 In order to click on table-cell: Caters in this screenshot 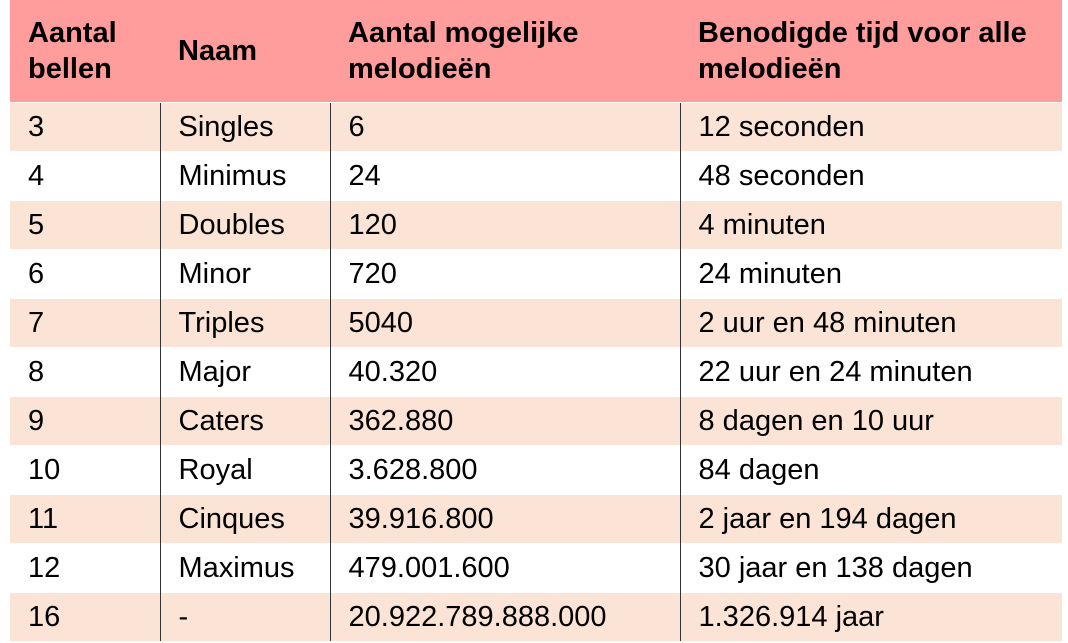, I will do `click(244, 421)`.